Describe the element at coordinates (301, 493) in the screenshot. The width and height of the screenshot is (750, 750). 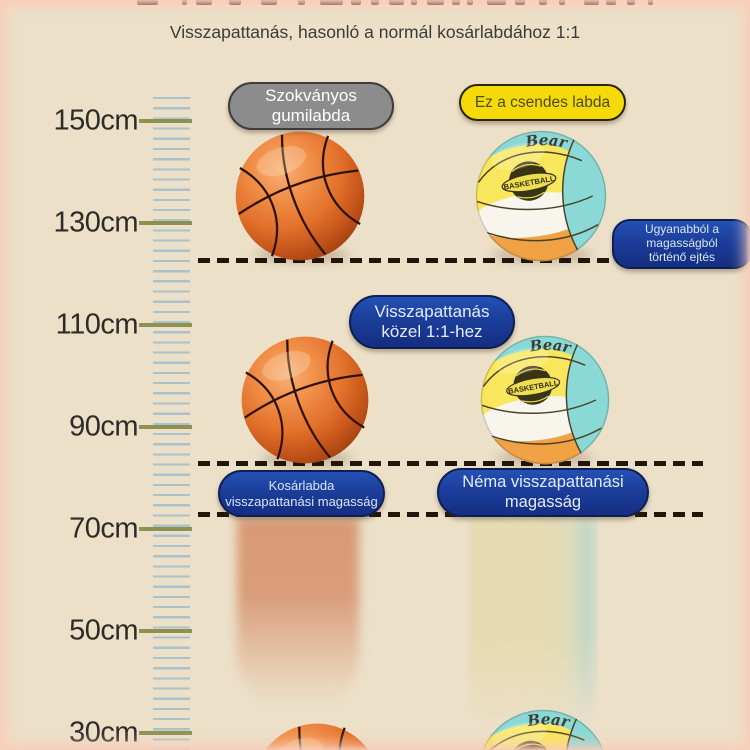
I see `basketball-bounce-height-badge: Kosárlabda visszapattanási magasság` at that location.